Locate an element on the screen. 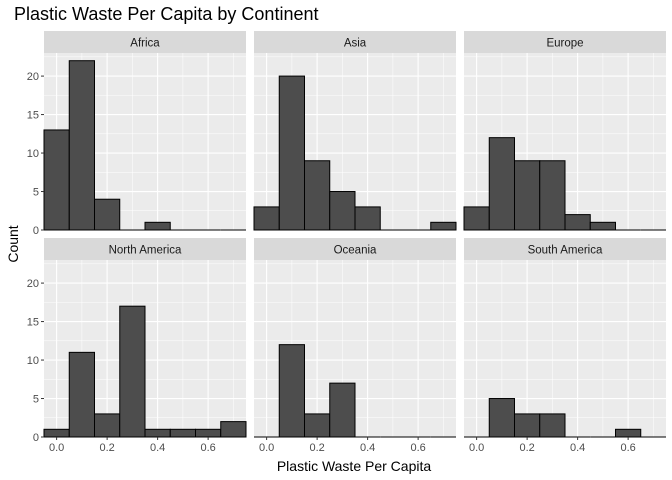 The height and width of the screenshot is (480, 672). facet-strip-label: Oceania is located at coordinates (355, 251).